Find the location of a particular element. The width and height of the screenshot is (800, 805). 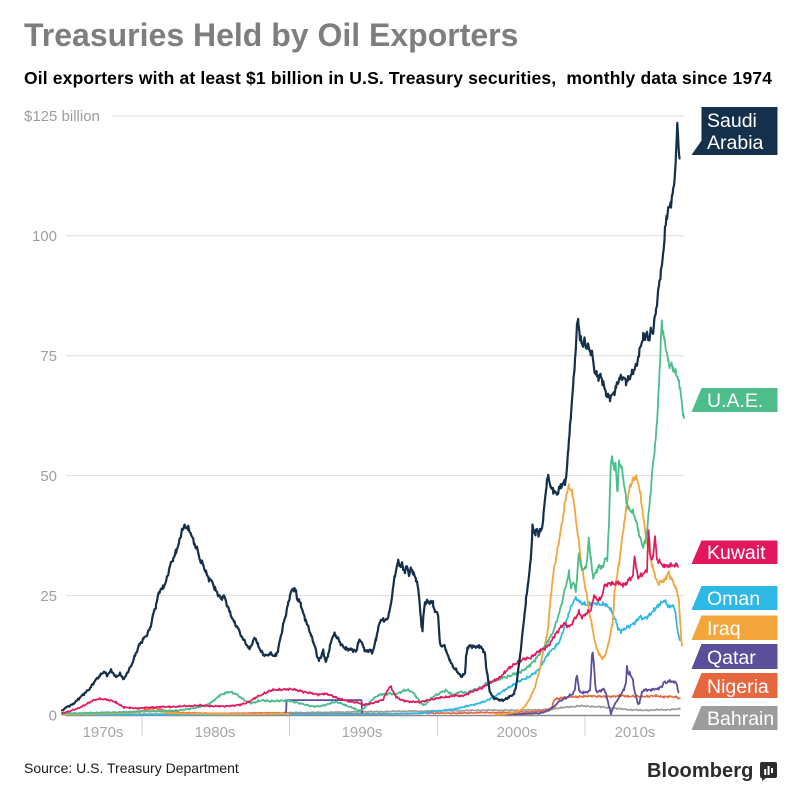

svg-text: Kuwait is located at coordinates (736, 553).